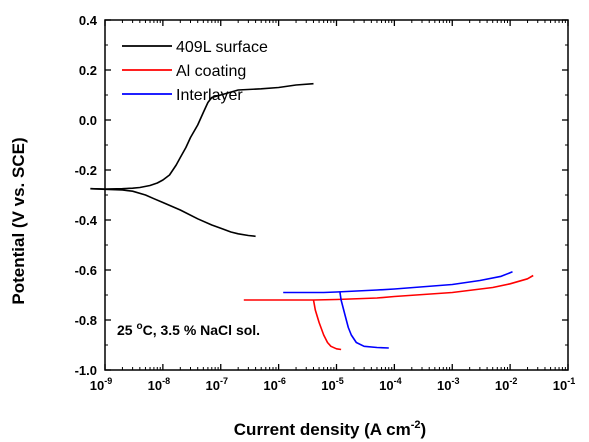  What do you see at coordinates (282, 381) in the screenshot?
I see `x-tick-exponent: -6` at bounding box center [282, 381].